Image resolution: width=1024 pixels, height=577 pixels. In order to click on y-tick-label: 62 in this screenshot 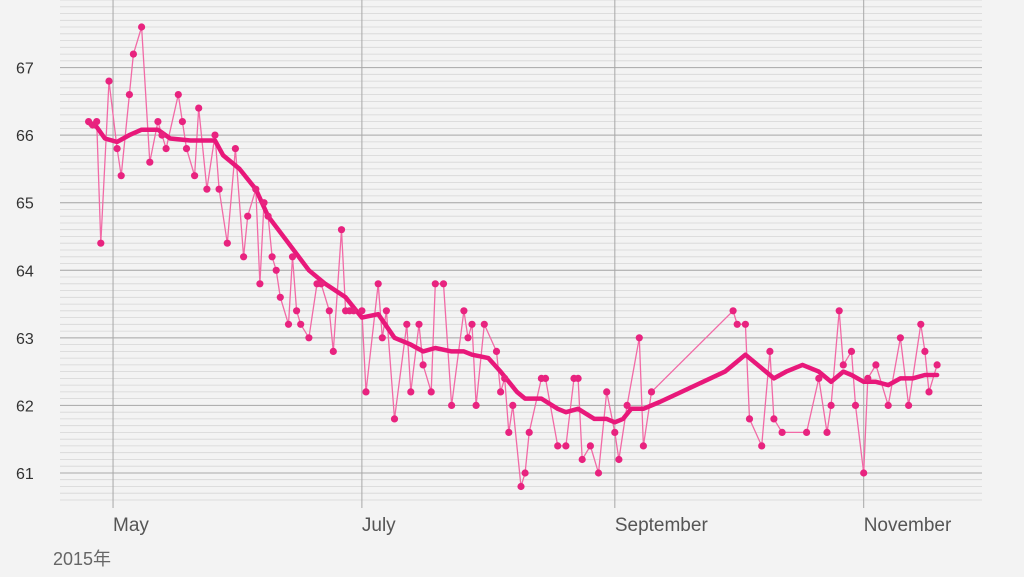, I will do `click(25, 406)`.